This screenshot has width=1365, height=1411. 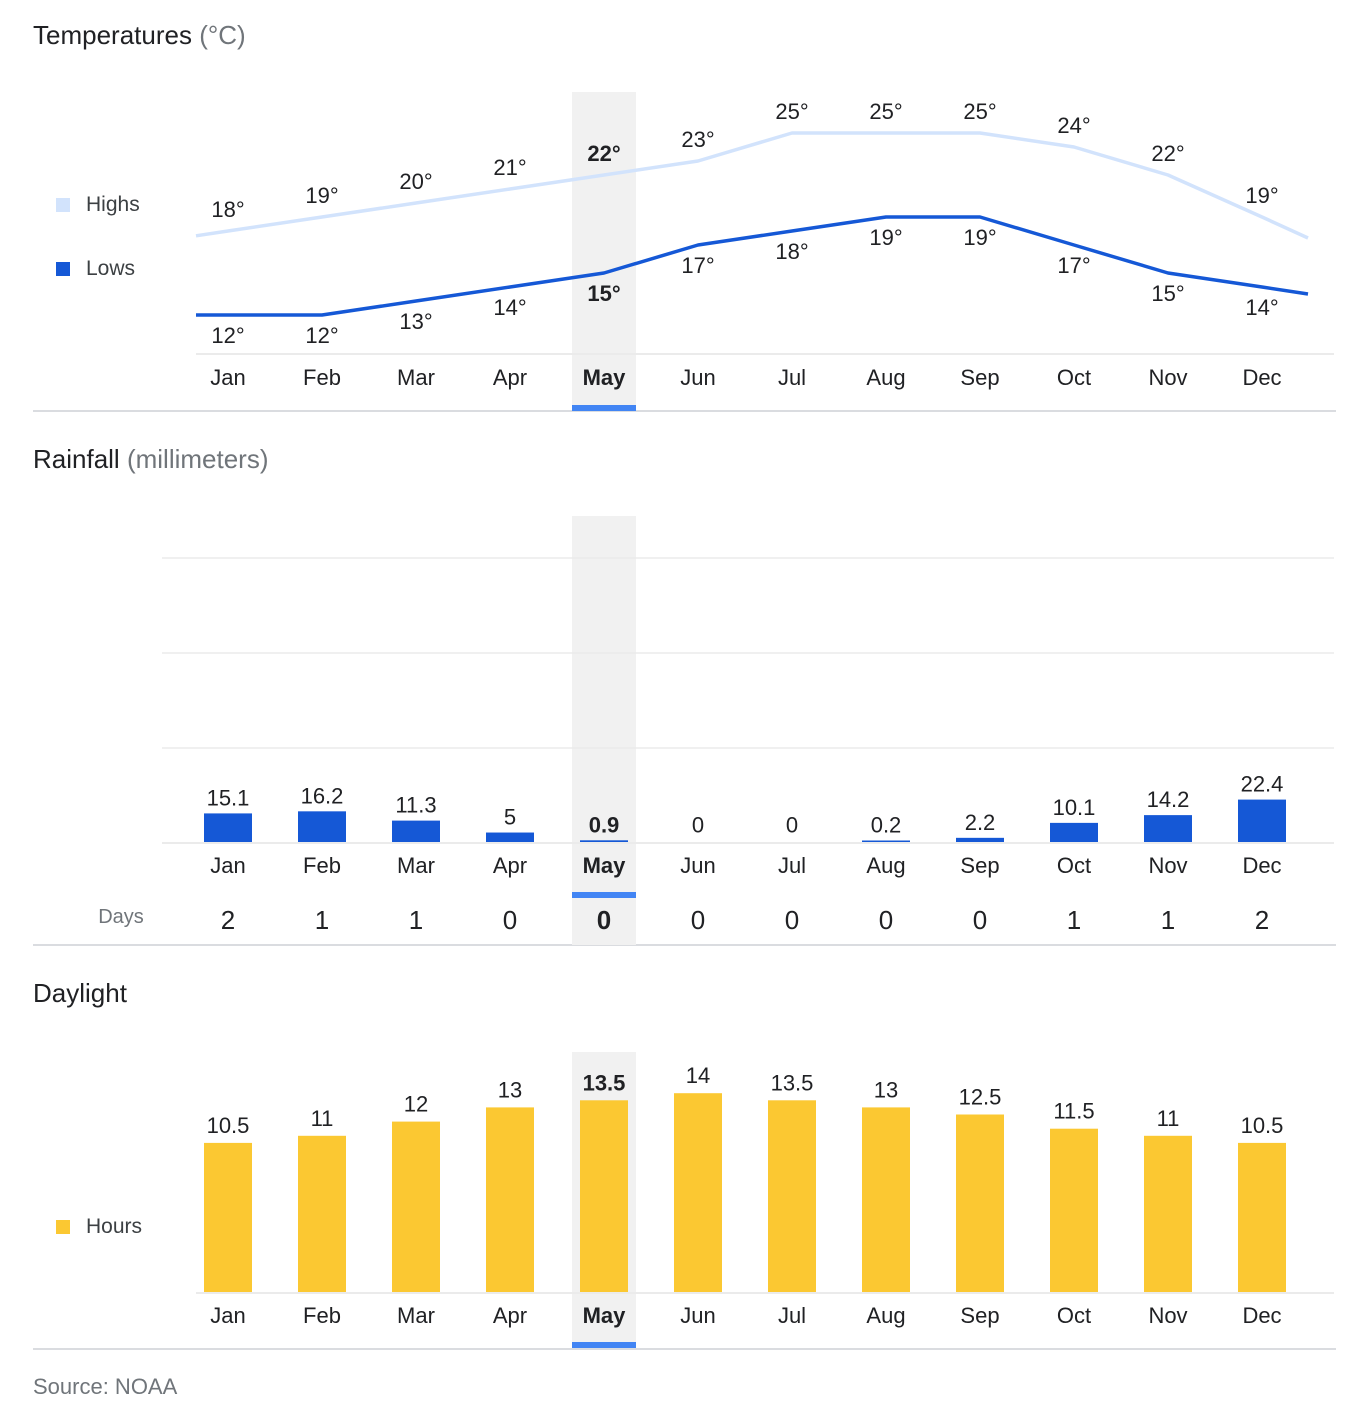 I want to click on rainfall-value-label: 2.2, so click(x=980, y=822).